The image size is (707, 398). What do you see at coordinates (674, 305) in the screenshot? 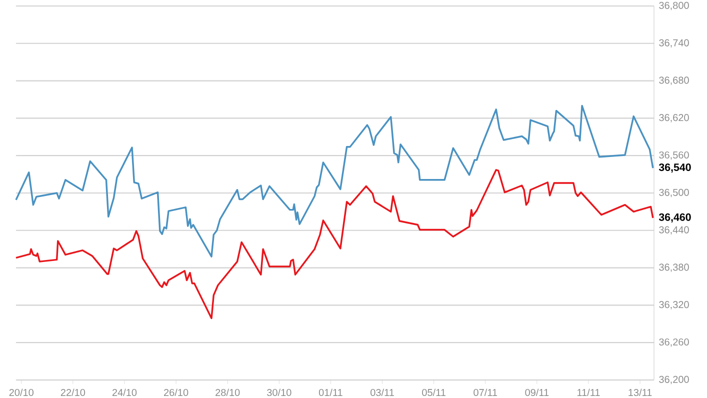
I see `y-tick-label: 36,320` at bounding box center [674, 305].